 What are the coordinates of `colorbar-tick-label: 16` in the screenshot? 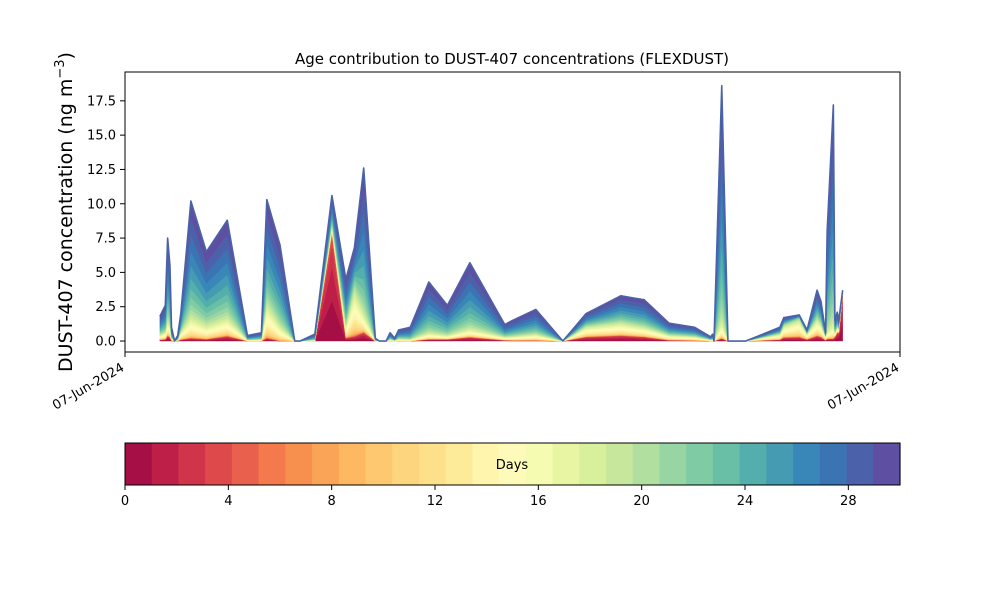 It's located at (538, 501).